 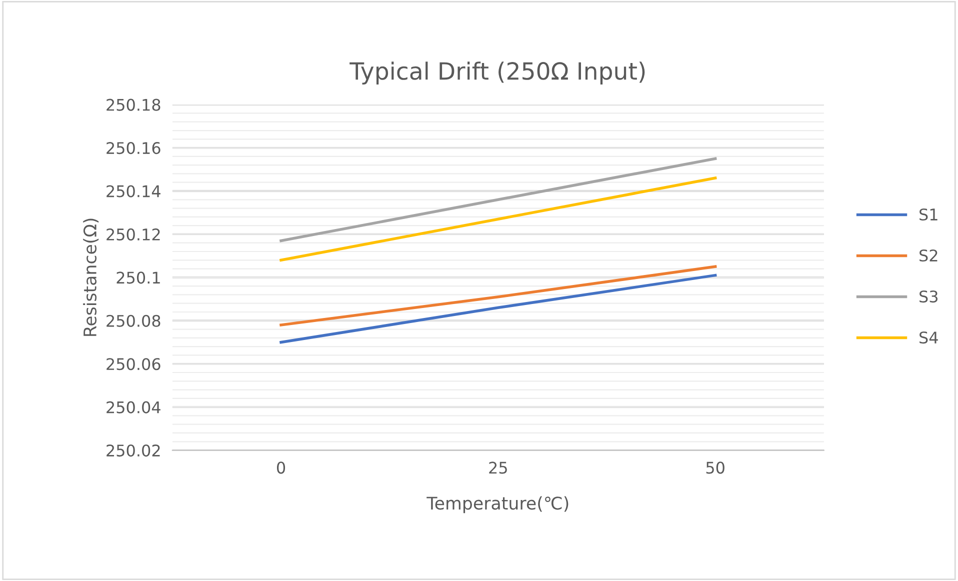 What do you see at coordinates (133, 450) in the screenshot?
I see `y-tick-label: 250.02` at bounding box center [133, 450].